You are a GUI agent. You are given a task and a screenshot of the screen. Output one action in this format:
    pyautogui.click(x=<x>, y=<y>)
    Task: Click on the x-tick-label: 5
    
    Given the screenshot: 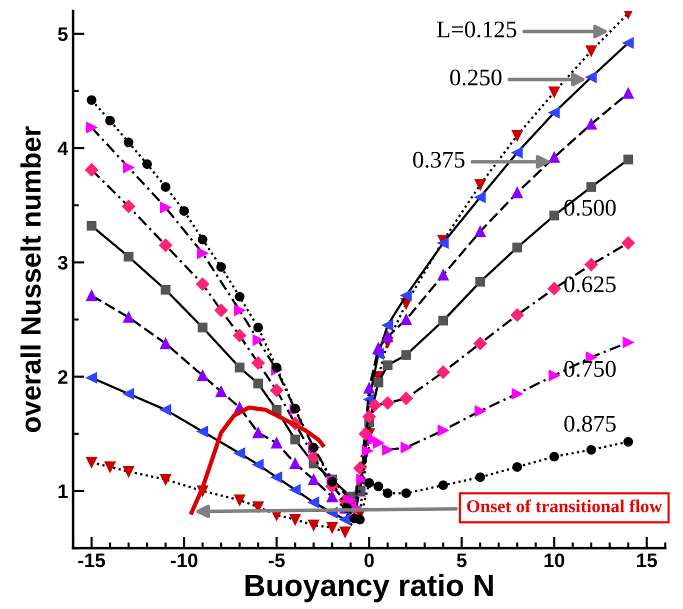 What is the action you would take?
    pyautogui.click(x=461, y=561)
    